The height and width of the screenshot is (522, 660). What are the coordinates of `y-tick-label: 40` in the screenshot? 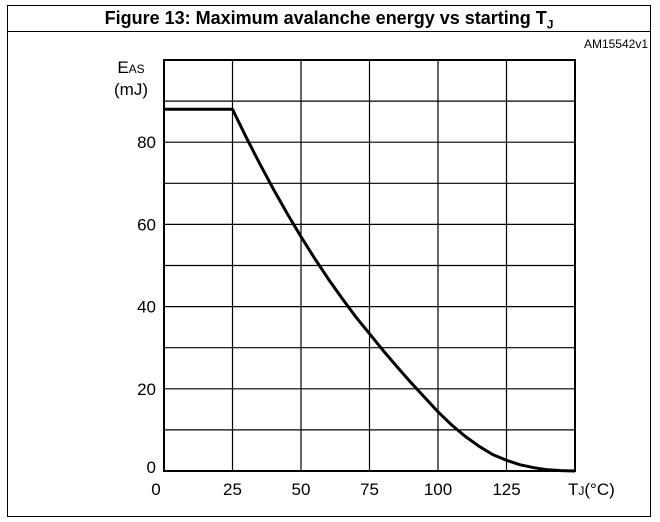 It's located at (146, 307).